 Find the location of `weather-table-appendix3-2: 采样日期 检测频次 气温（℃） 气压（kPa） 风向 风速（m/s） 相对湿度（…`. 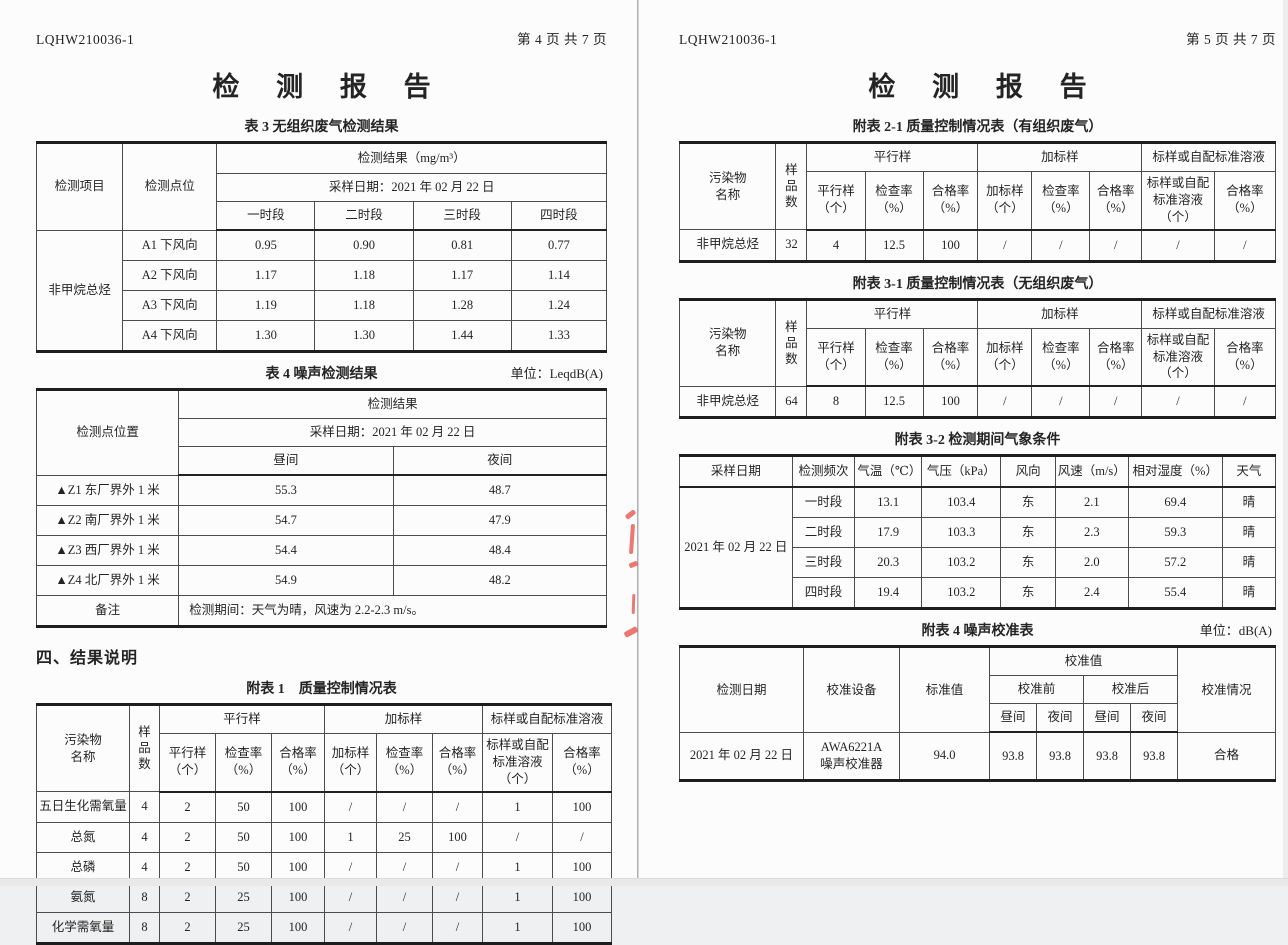

weather-table-appendix3-2: 采样日期 检测频次 气温（℃） 气压（kPa） 风向 风速（m/s） 相对湿度（… is located at coordinates (978, 532).